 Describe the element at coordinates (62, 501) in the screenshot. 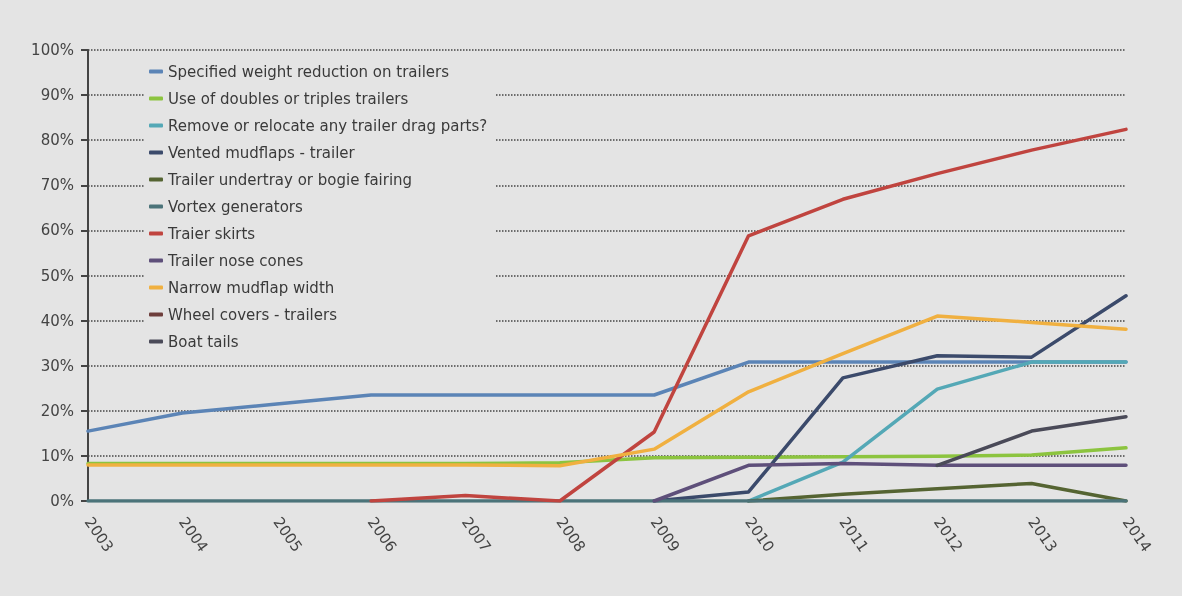

I see `y-tick-label: 0%` at that location.